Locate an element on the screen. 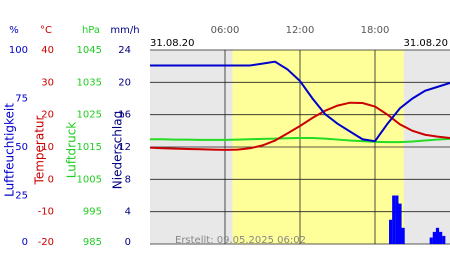  created-note: Erstellt: 09.05.2025 06:02 is located at coordinates (240, 240).